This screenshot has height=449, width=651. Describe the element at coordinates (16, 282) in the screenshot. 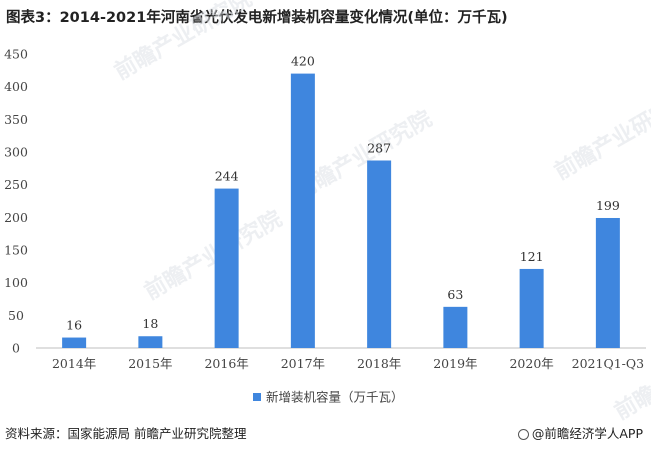

I see `y-tick-label: 100` at that location.